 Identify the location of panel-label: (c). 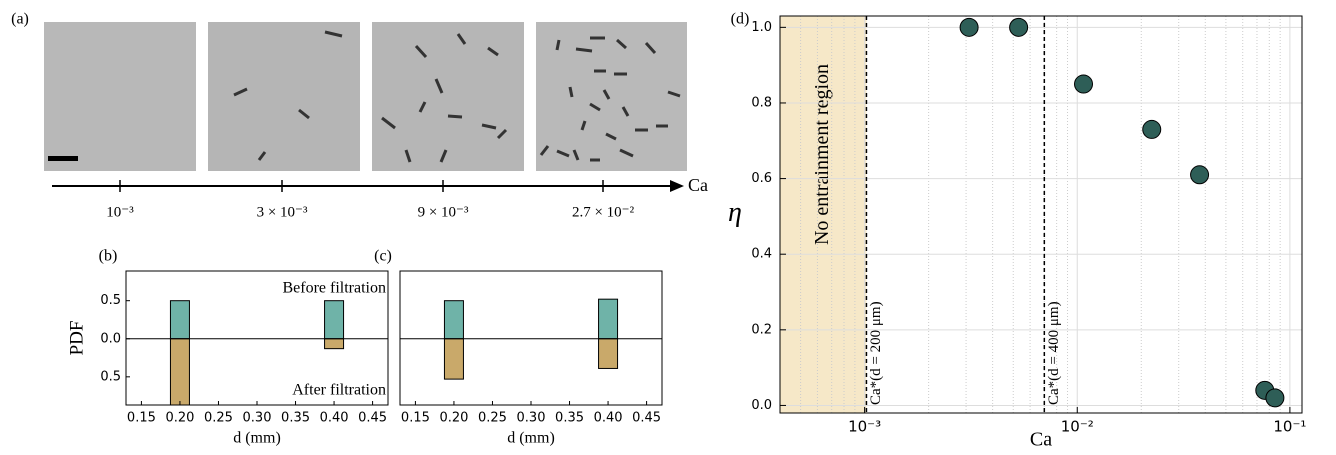
(383, 256).